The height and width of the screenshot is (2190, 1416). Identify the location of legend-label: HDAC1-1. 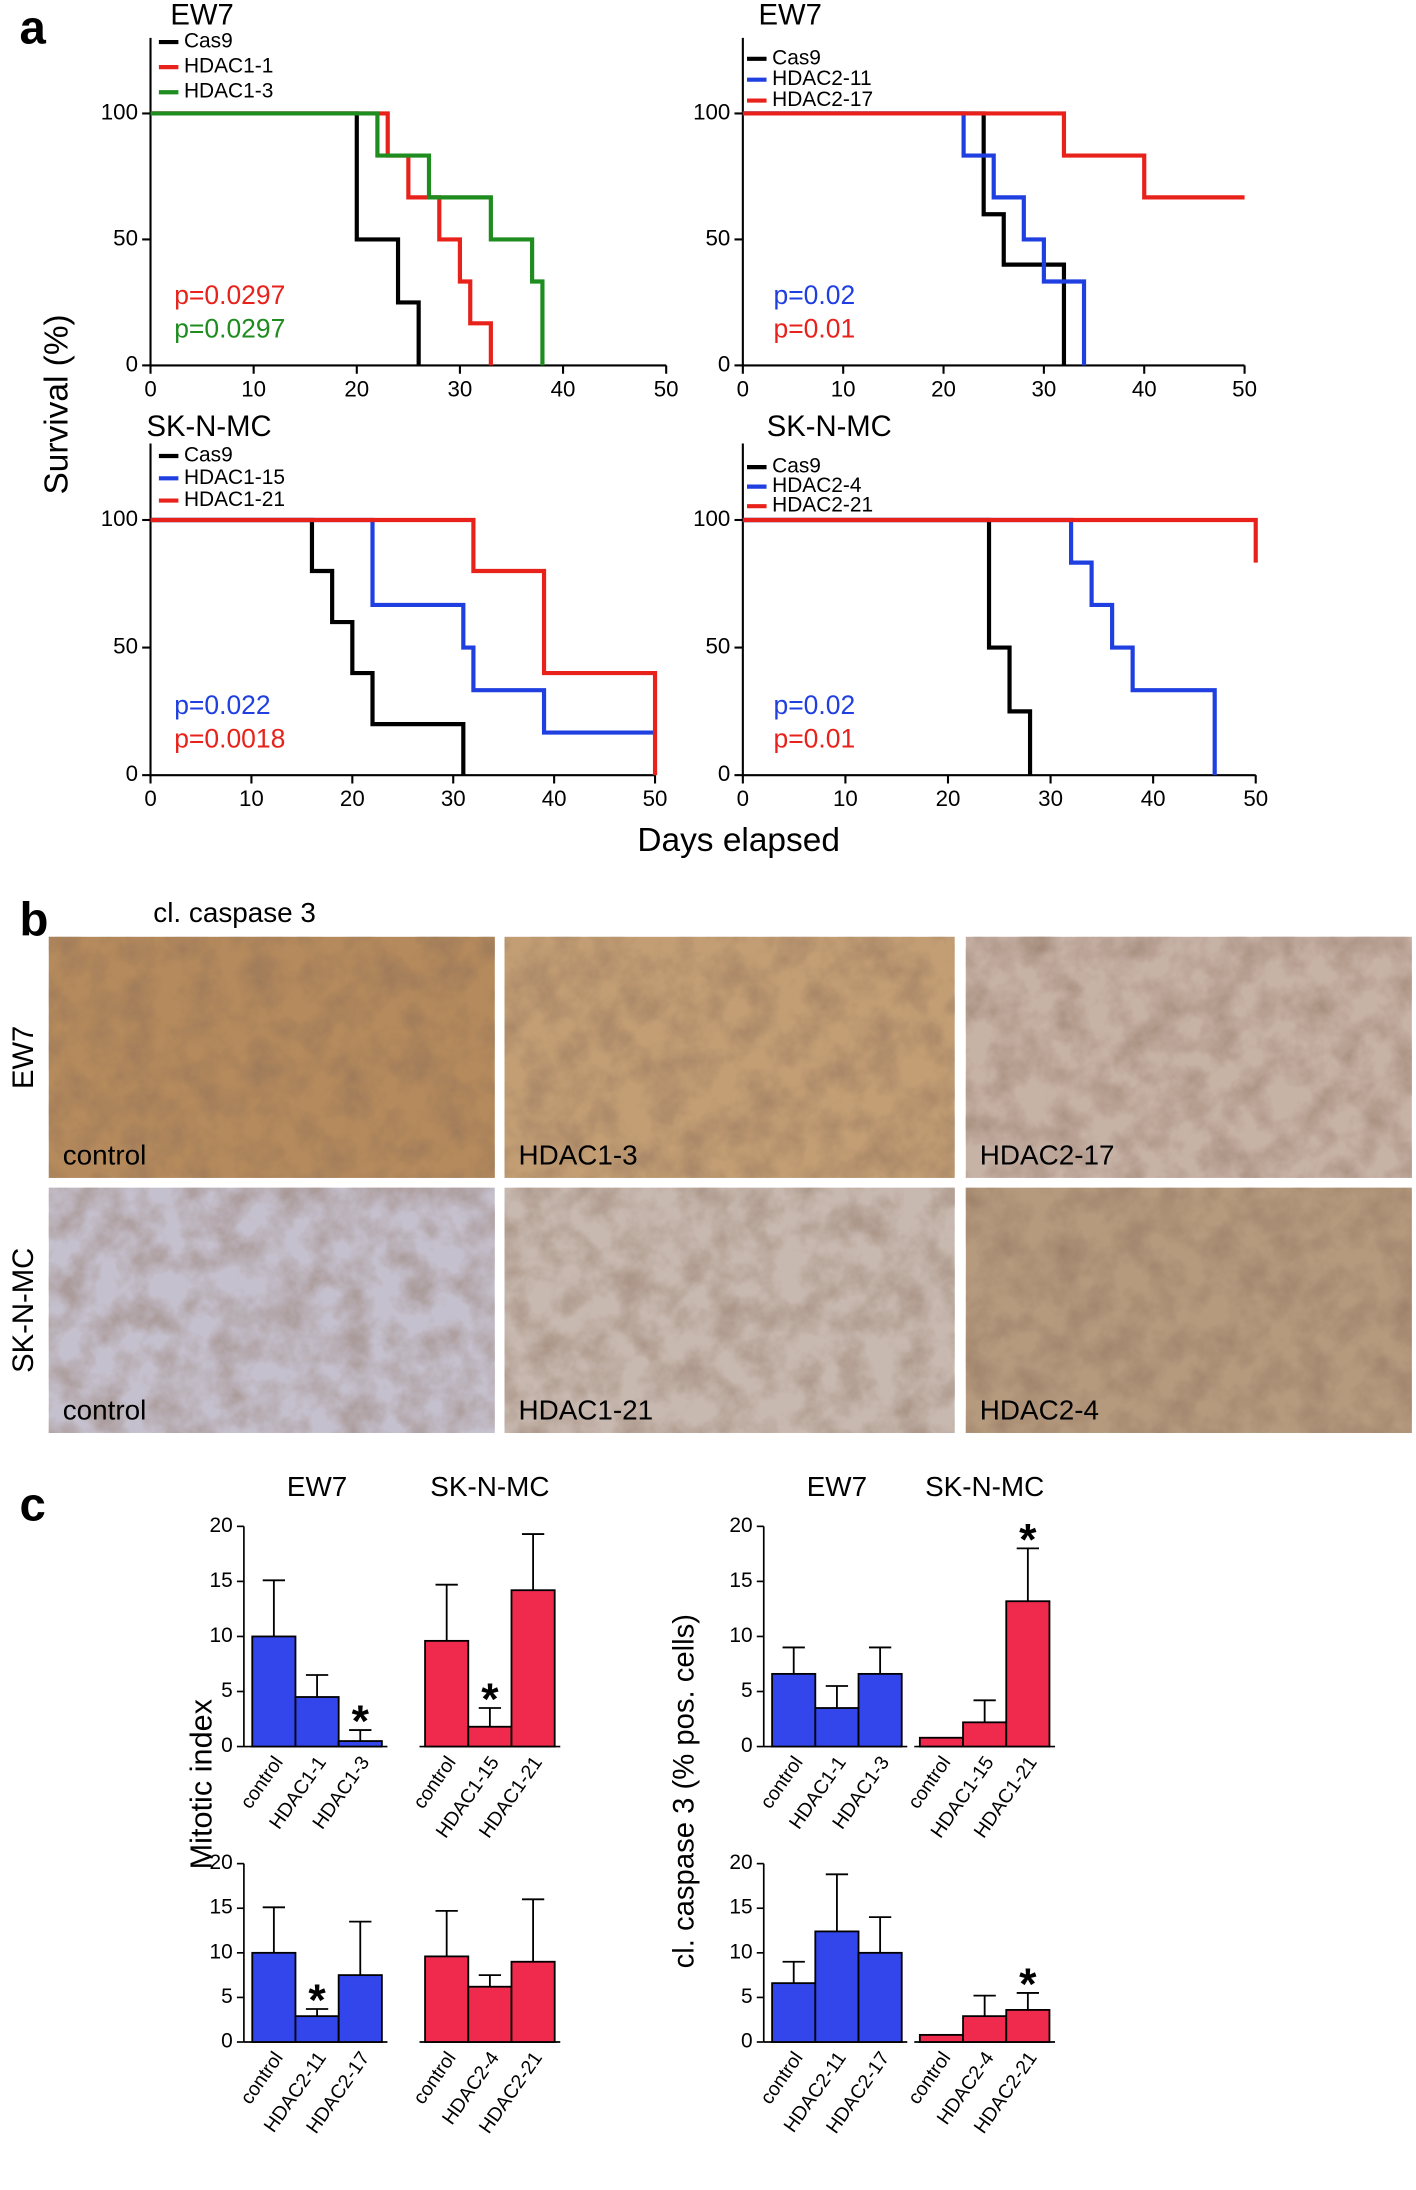
(228, 66).